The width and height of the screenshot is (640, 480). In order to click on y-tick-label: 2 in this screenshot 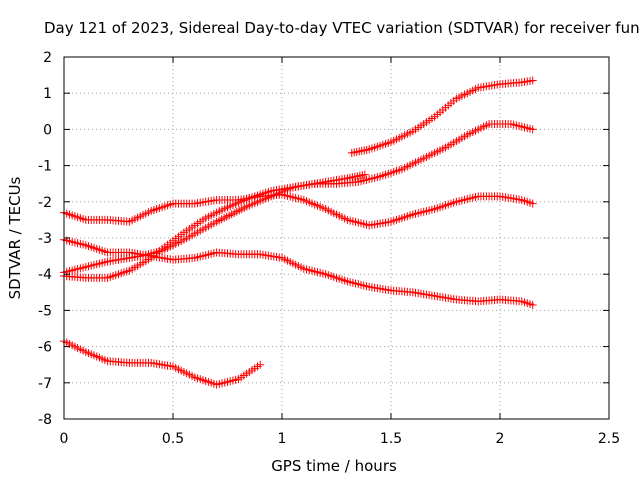, I will do `click(47, 58)`.